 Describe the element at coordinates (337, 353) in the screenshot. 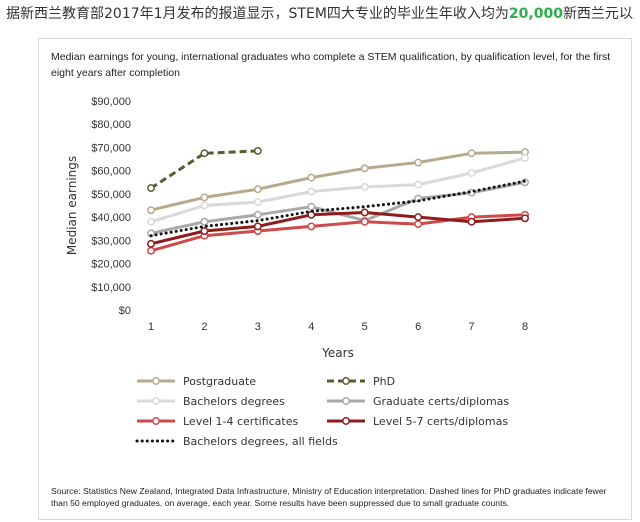

I see `x-axis-title: Years` at that location.